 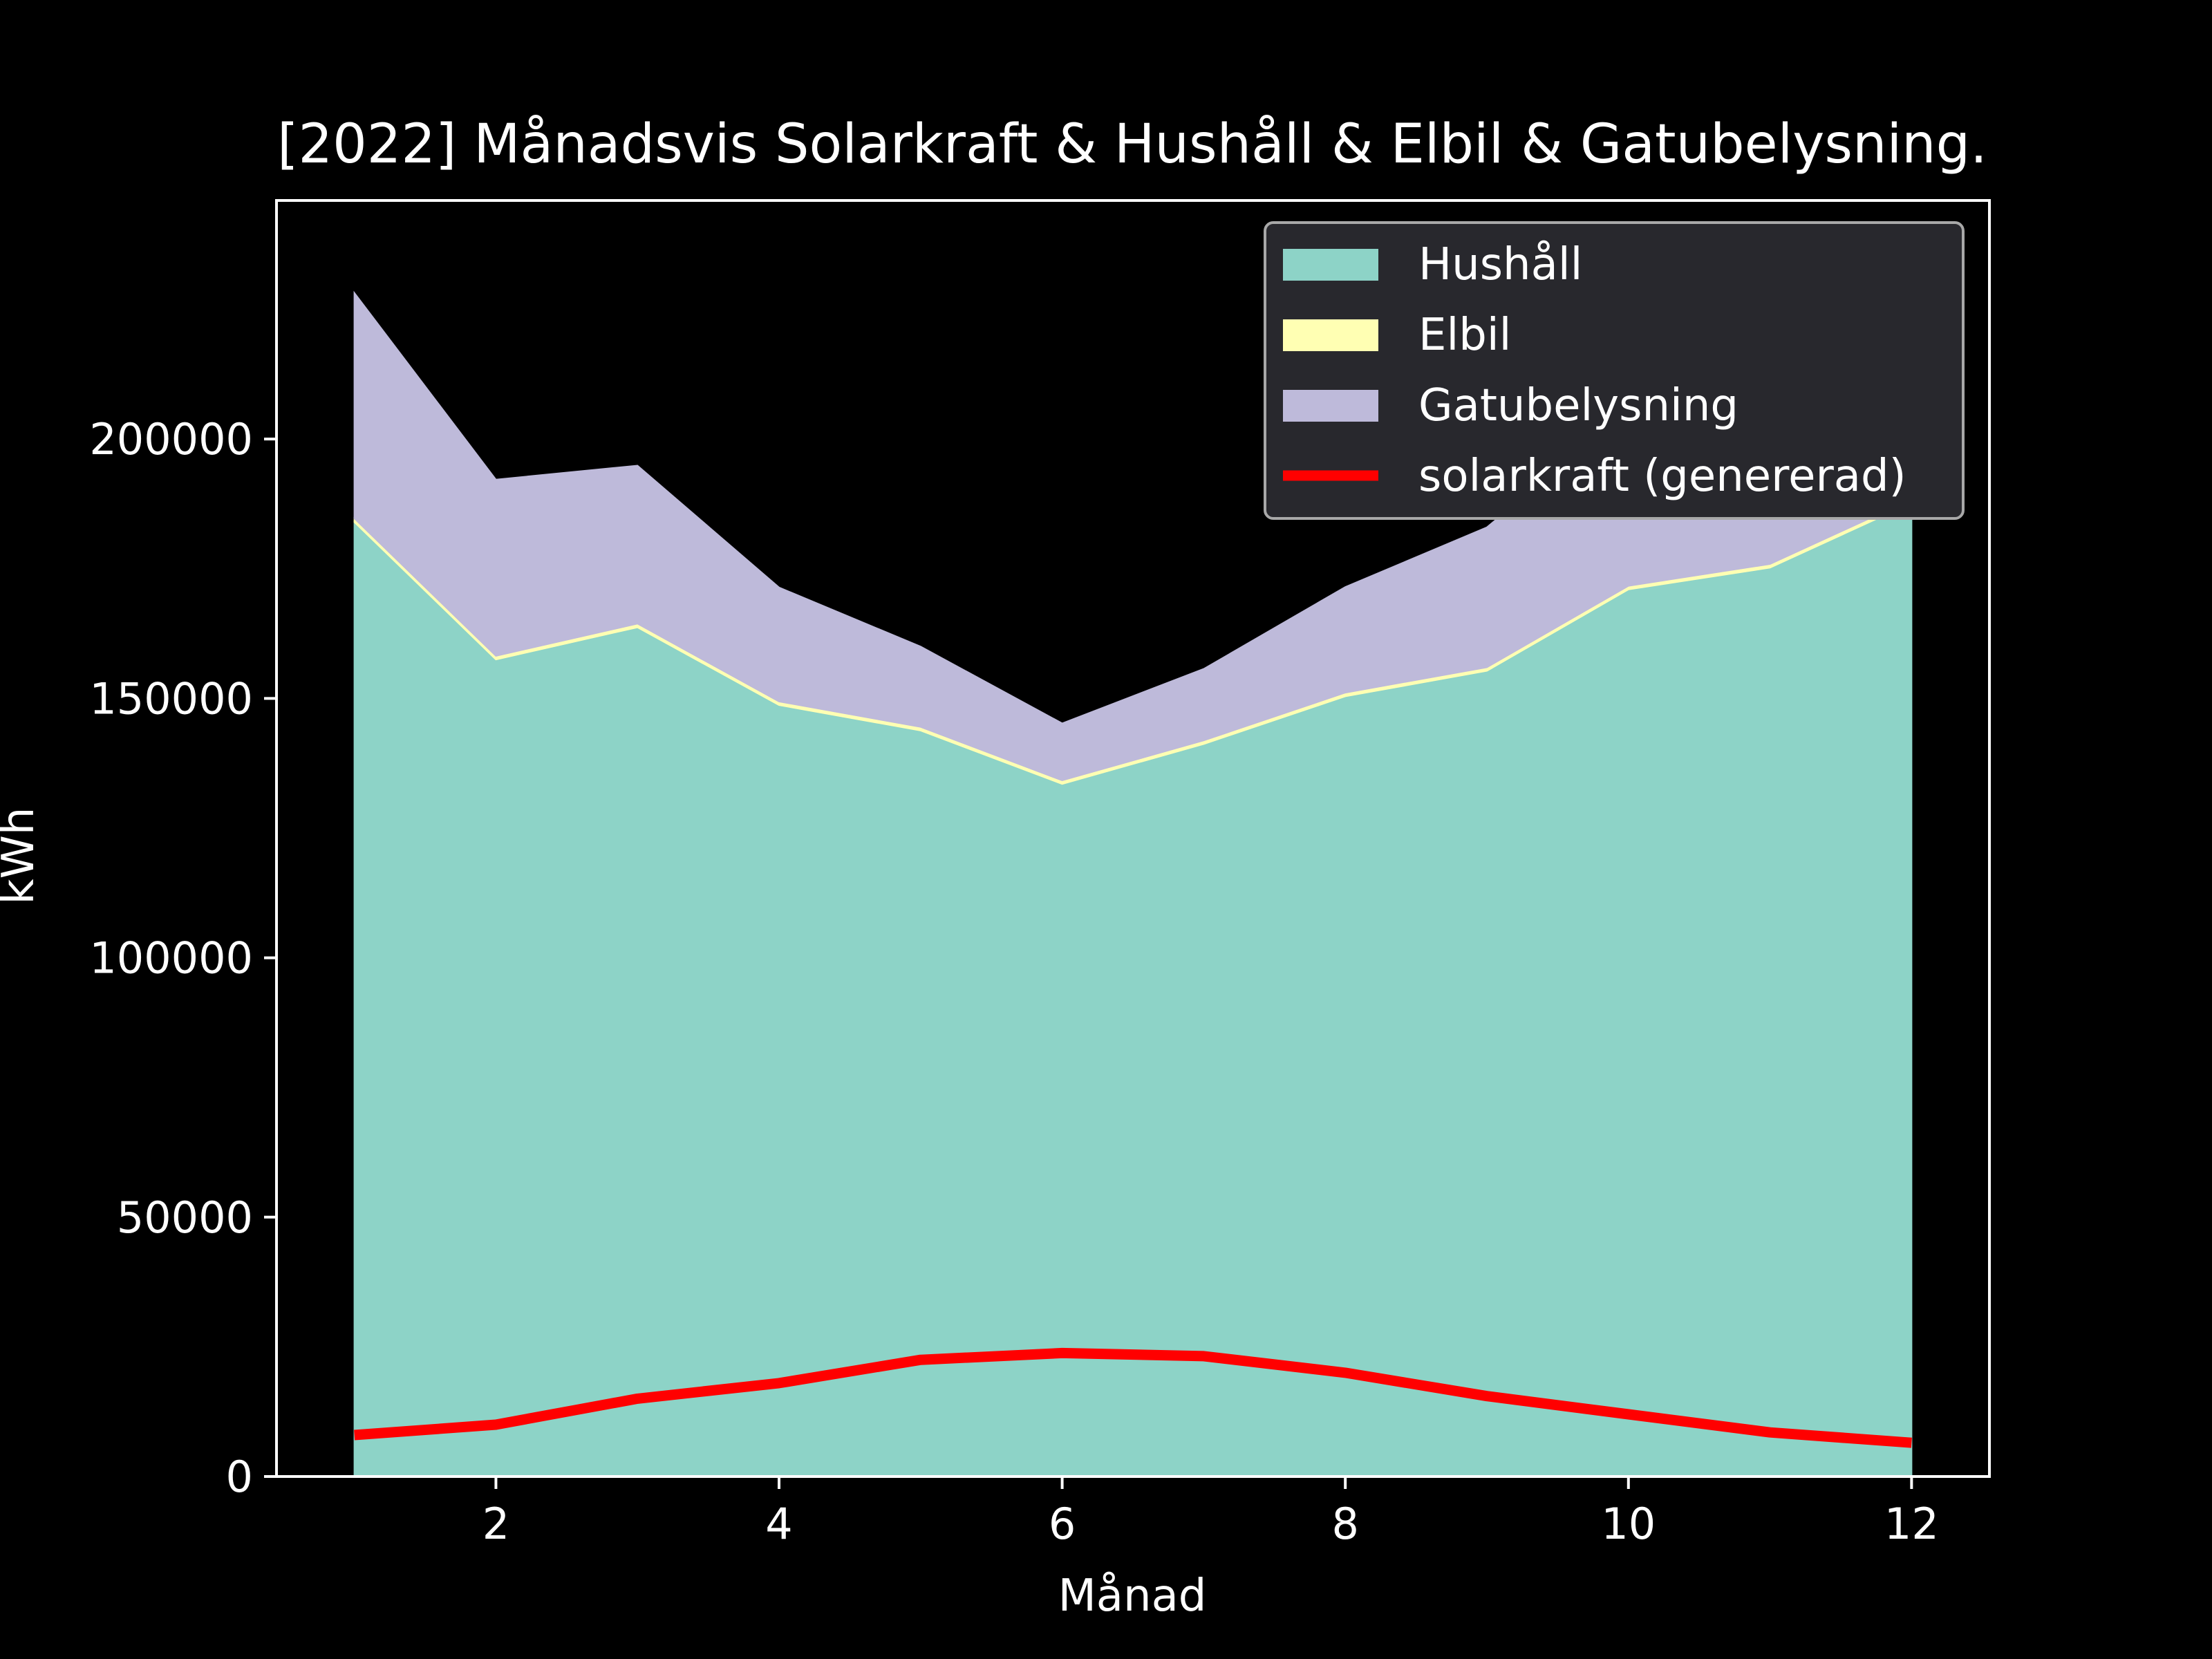 I want to click on x-tick-label: 4, so click(x=779, y=1524).